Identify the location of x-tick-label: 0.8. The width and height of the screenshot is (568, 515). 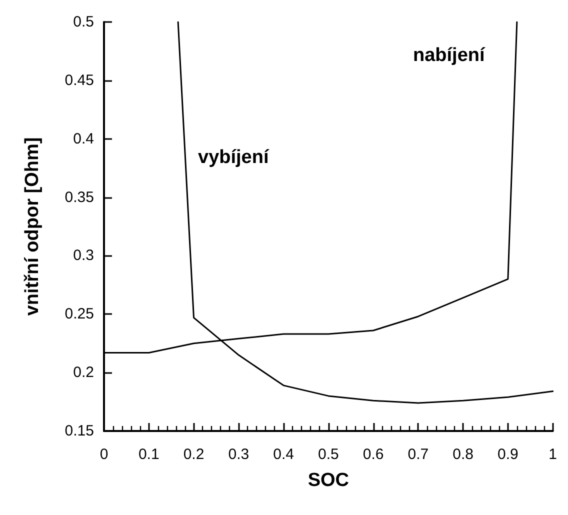
(463, 454).